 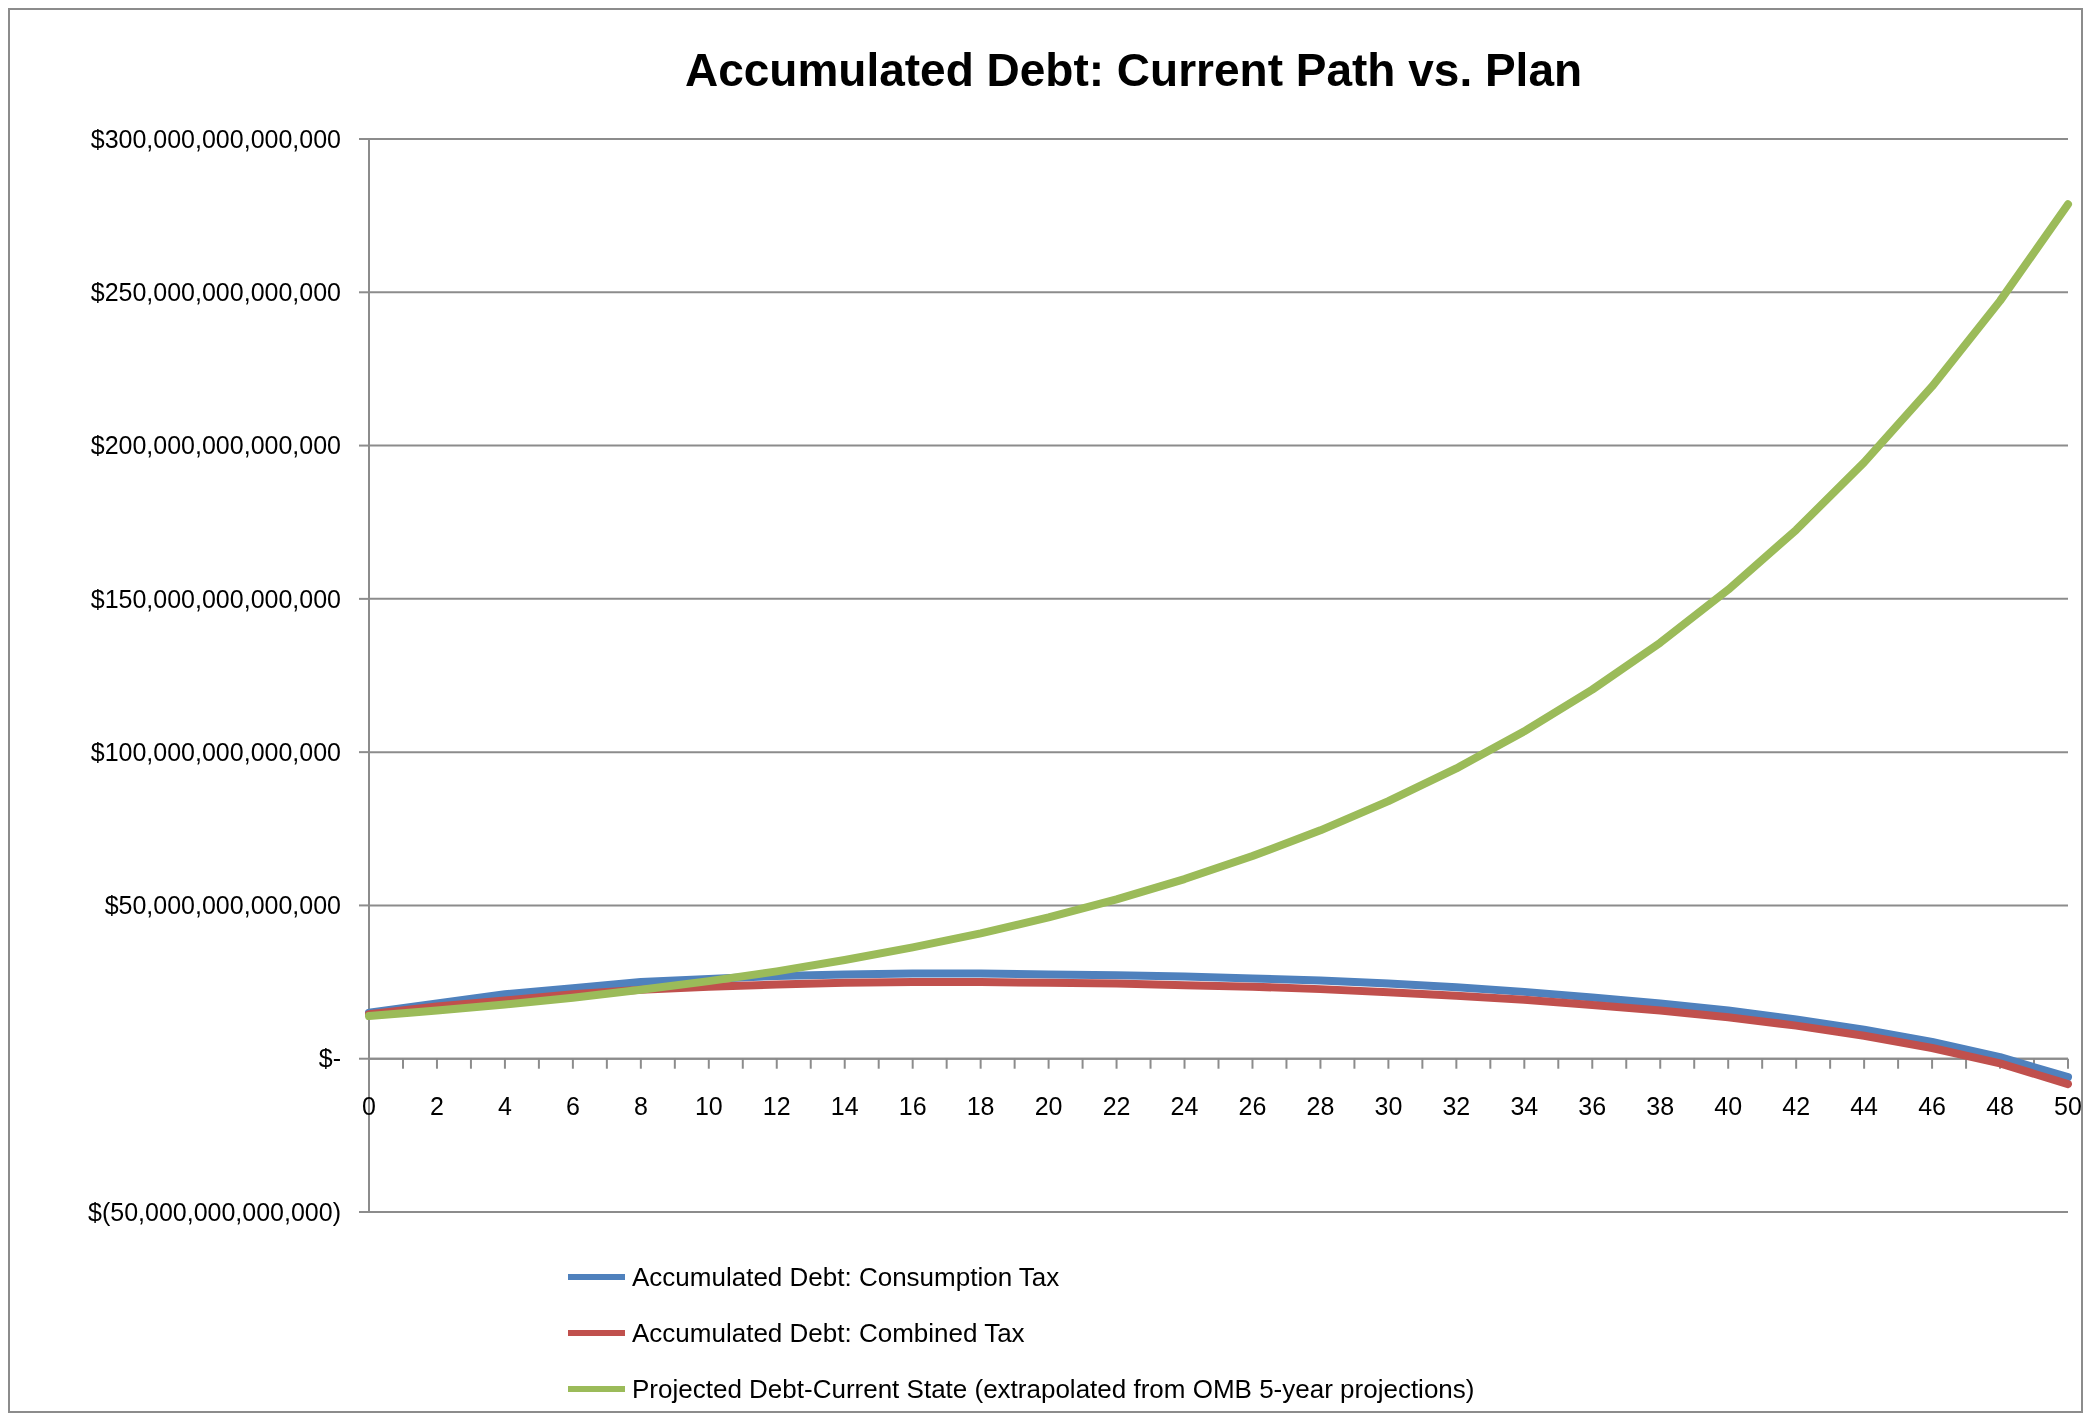 What do you see at coordinates (1524, 1105) in the screenshot?
I see `x-tick-label: 34` at bounding box center [1524, 1105].